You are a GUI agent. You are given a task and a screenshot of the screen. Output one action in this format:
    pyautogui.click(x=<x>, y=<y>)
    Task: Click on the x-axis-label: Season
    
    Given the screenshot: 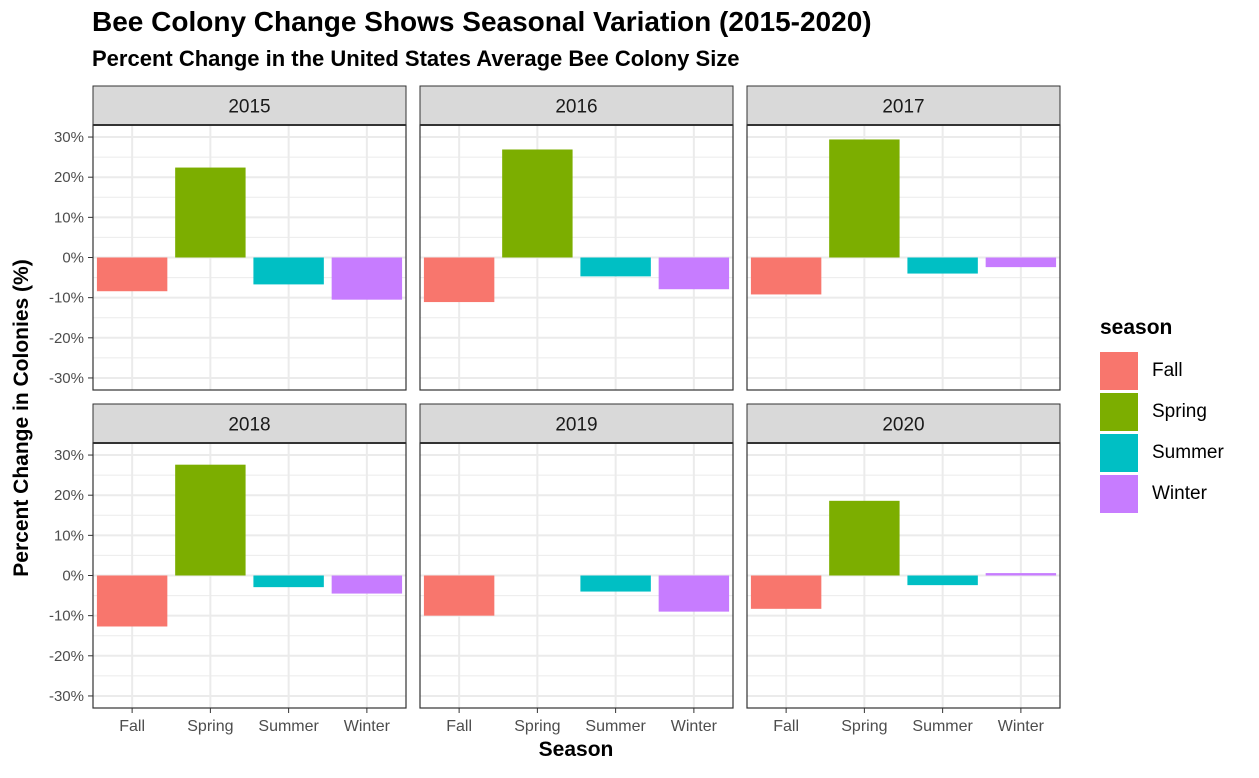 What is the action you would take?
    pyautogui.click(x=576, y=749)
    